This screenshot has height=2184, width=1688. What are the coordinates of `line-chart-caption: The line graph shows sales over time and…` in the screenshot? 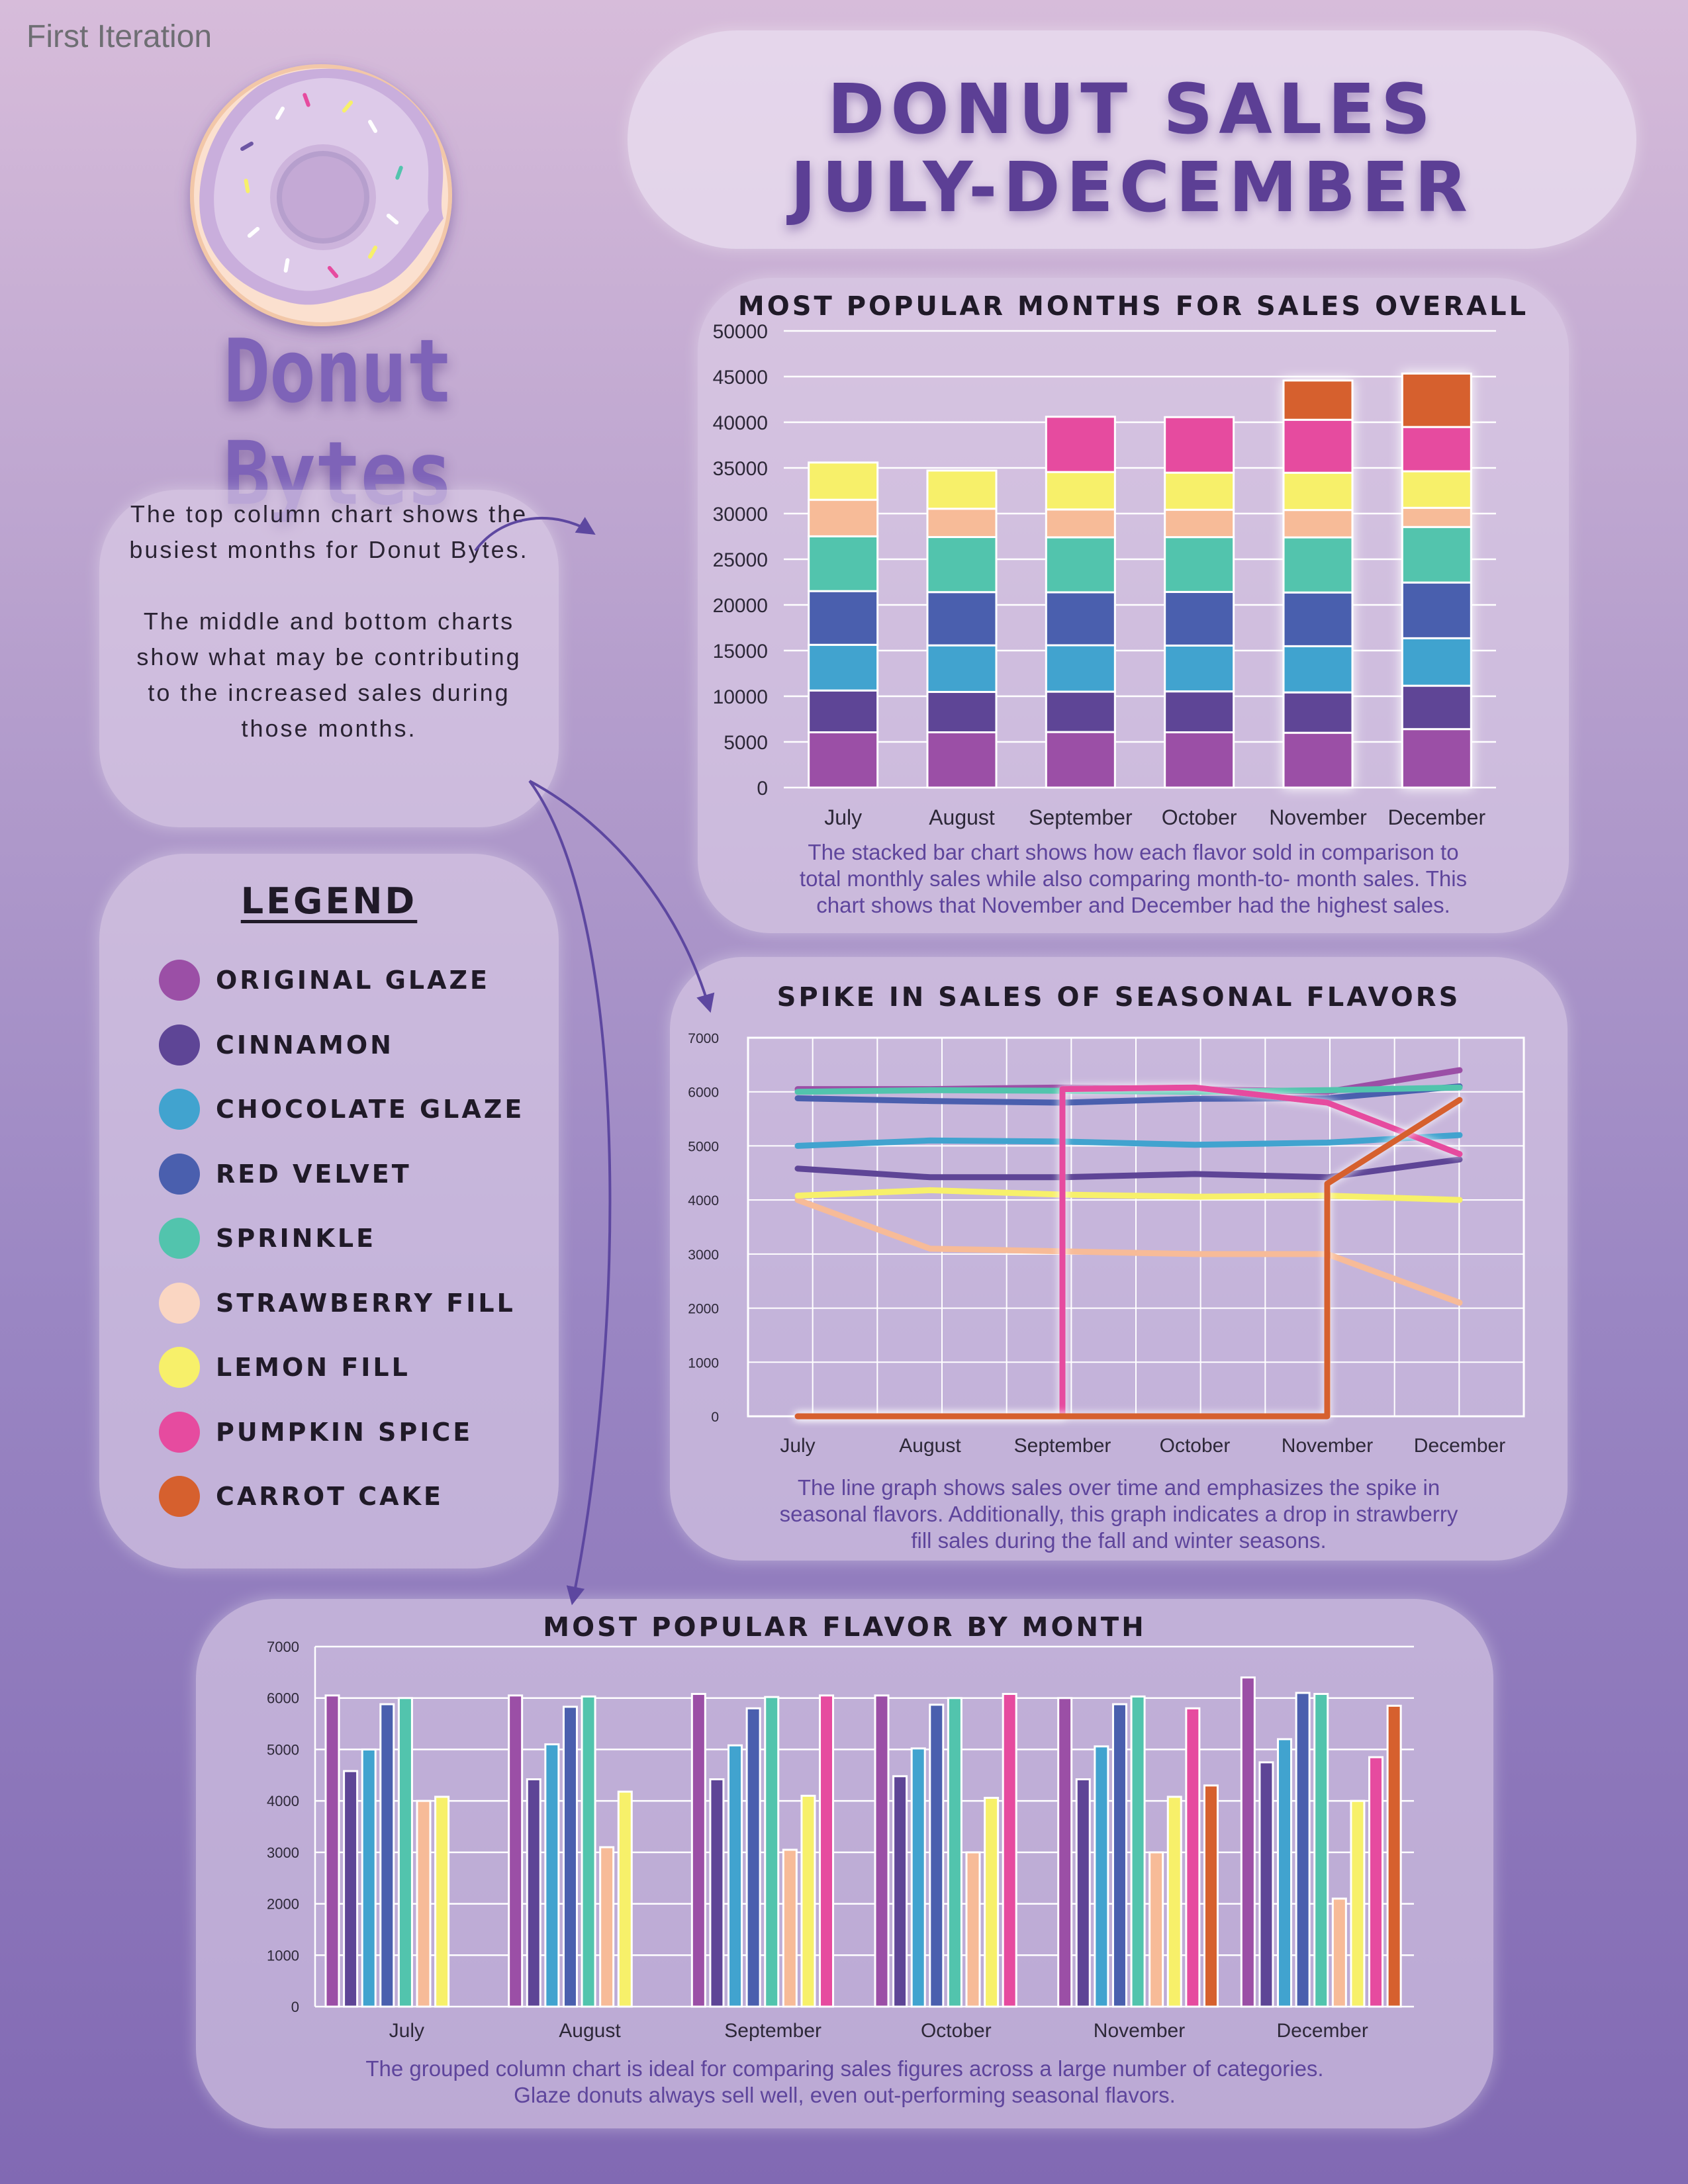 It's located at (1119, 1514).